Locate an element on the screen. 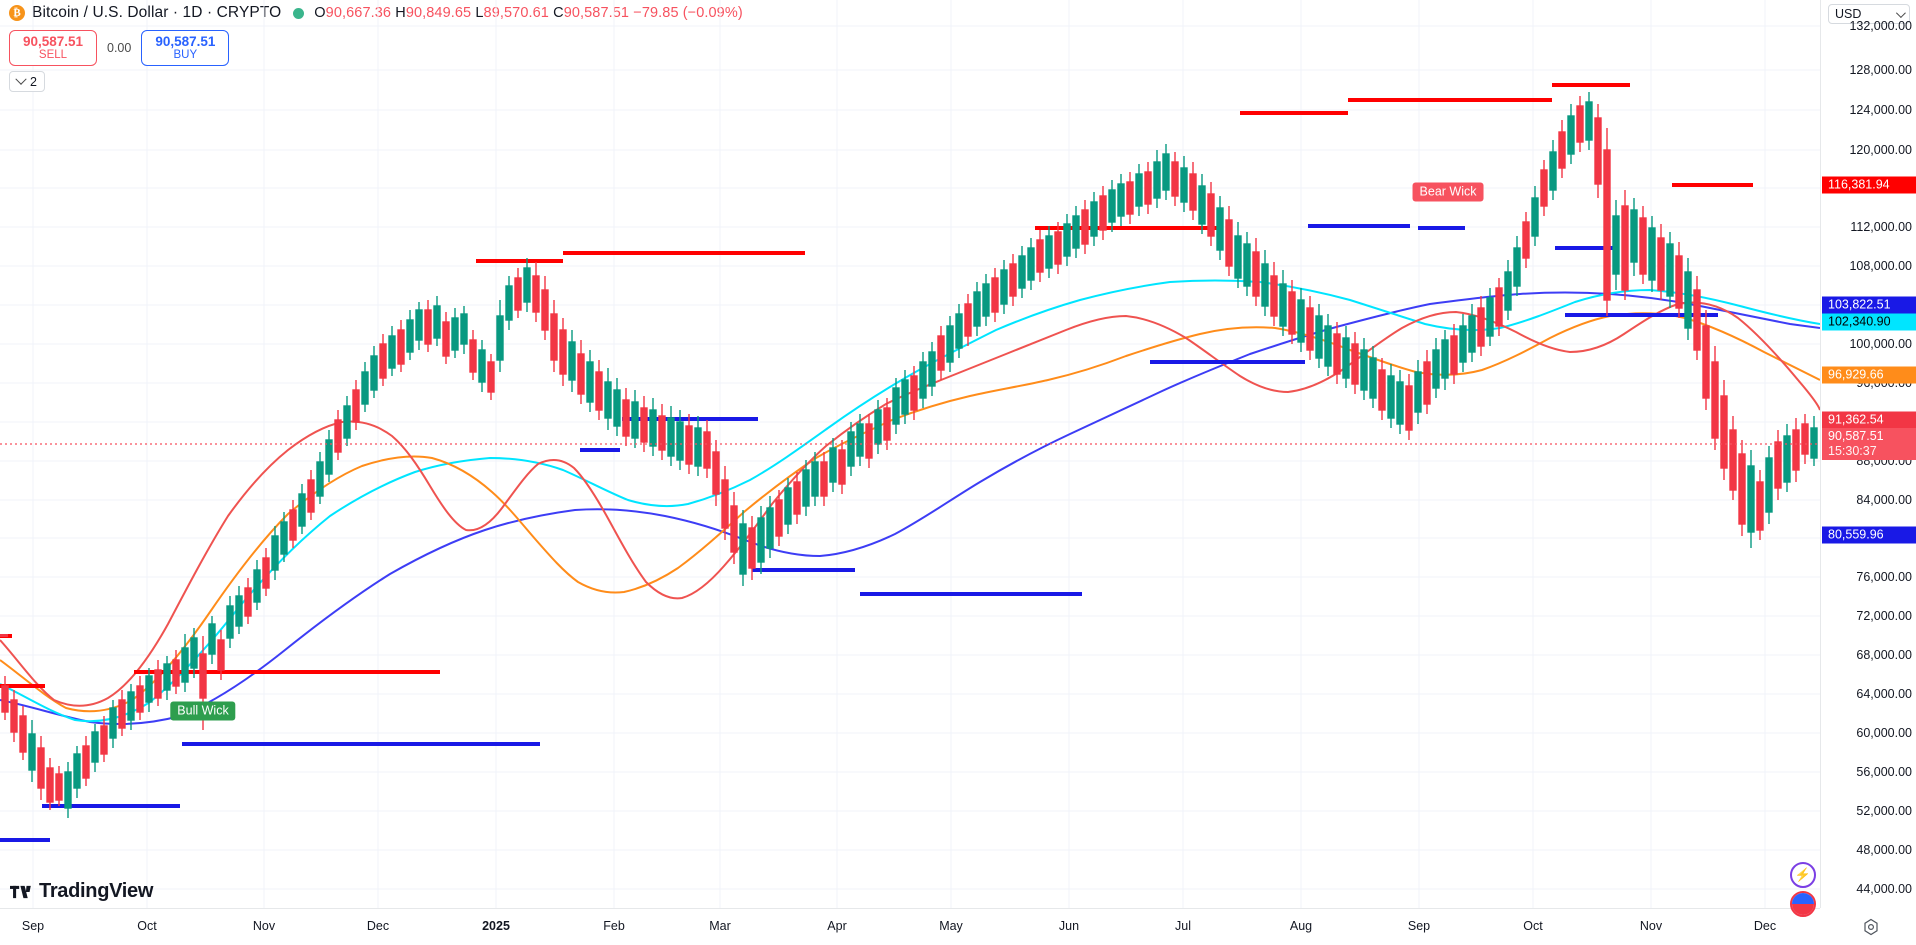  price-tick: 100,000.00 is located at coordinates (1880, 344).